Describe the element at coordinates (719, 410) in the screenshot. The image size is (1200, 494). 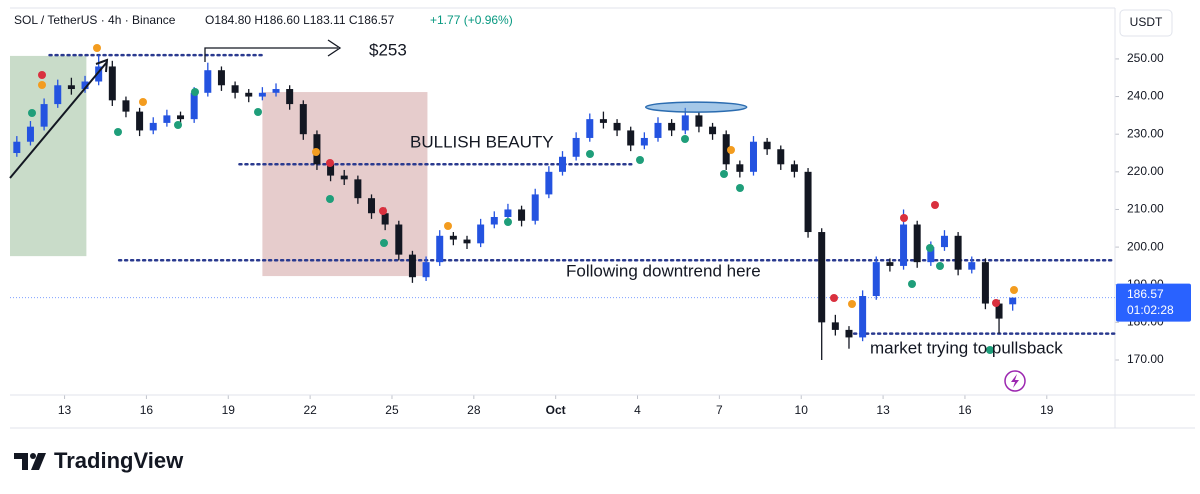
I see `x-tick-label: 7` at that location.